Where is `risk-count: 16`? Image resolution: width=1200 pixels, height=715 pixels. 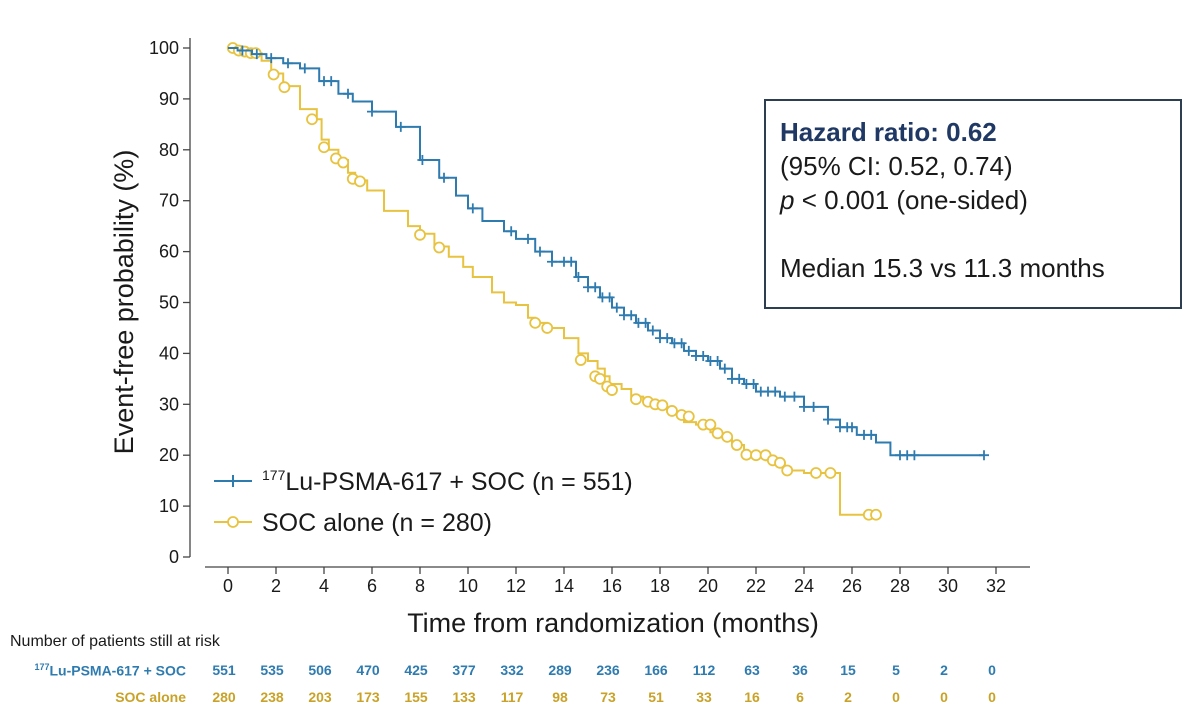 risk-count: 16 is located at coordinates (752, 697).